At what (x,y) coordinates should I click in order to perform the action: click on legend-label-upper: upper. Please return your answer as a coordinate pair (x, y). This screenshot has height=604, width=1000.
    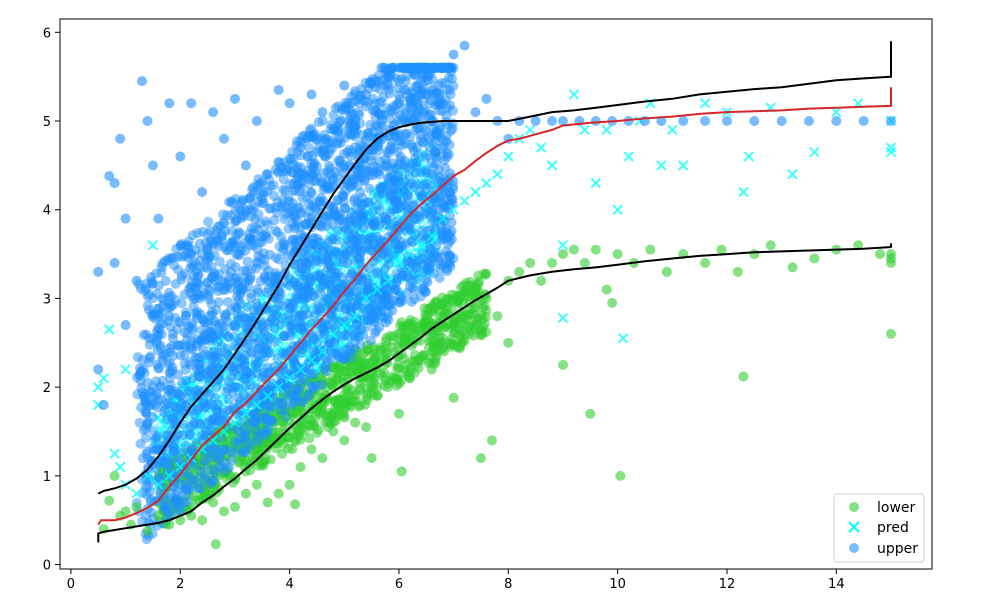
    Looking at the image, I should click on (897, 549).